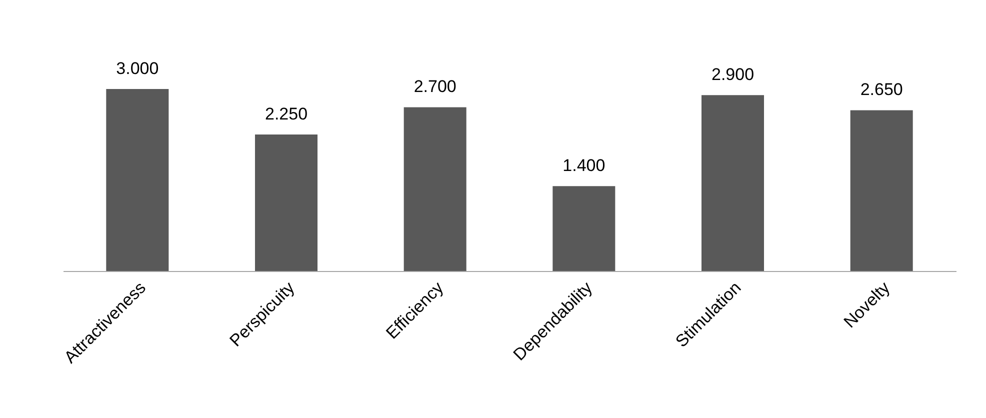  I want to click on data-label: 1.400, so click(584, 166).